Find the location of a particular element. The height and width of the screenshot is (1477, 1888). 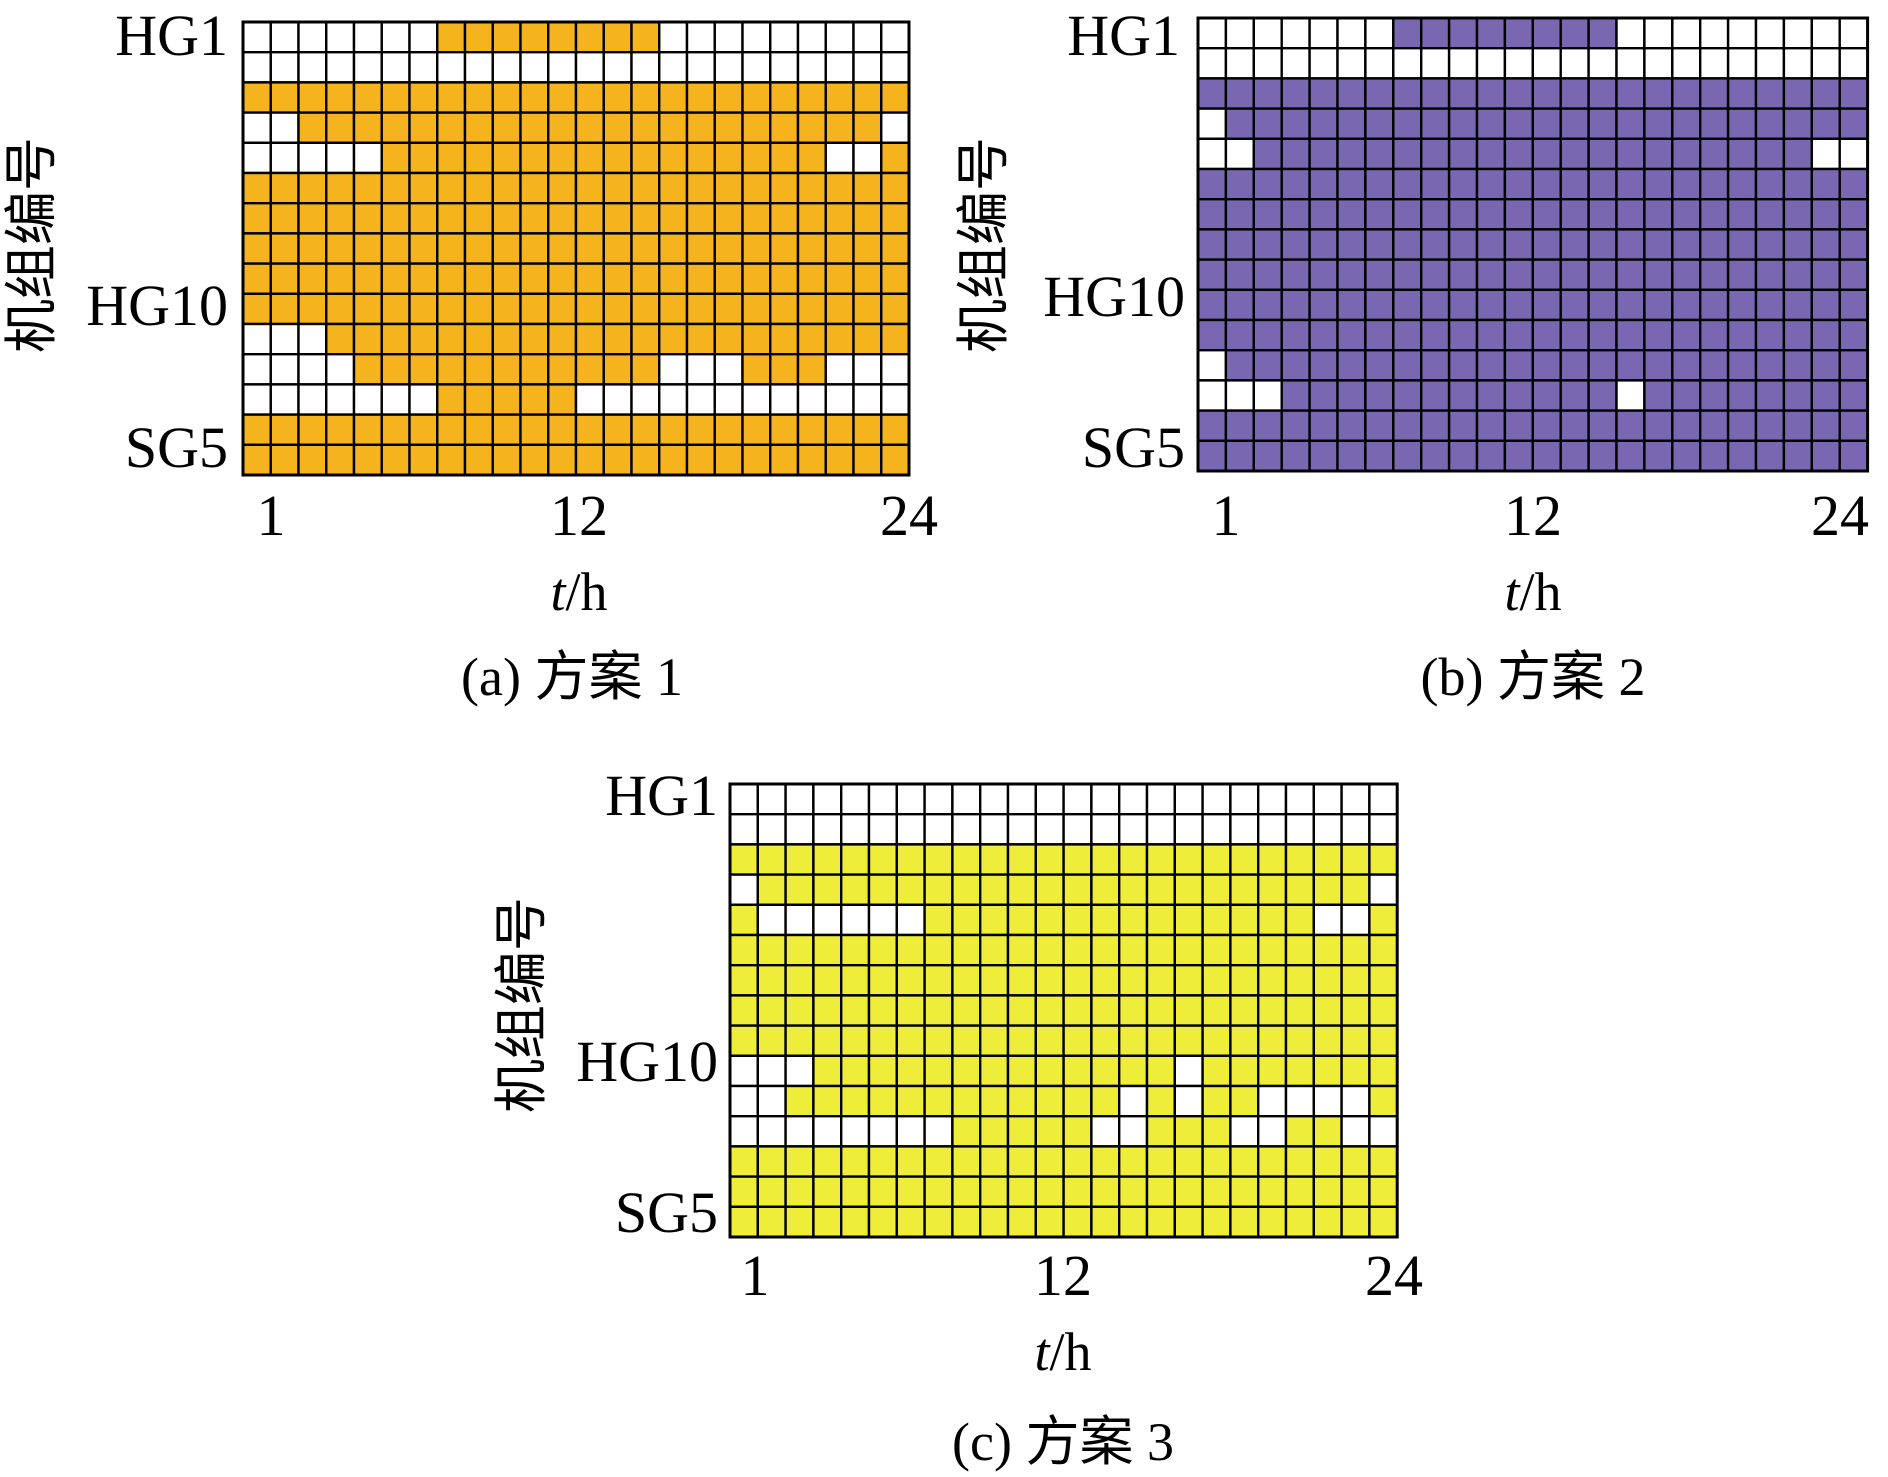

panel-b-cell-r6-t16 is located at coordinates (1630, 184).